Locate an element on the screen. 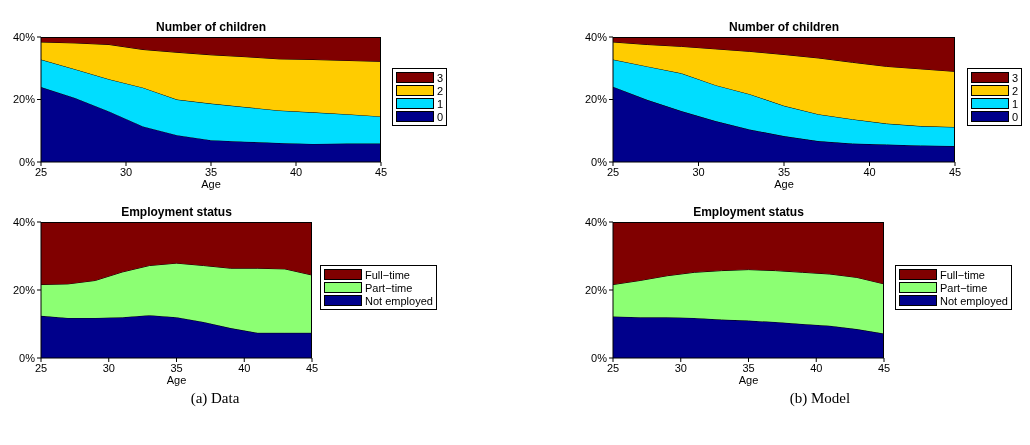 The height and width of the screenshot is (445, 1030). text: (b) Model is located at coordinates (820, 398).